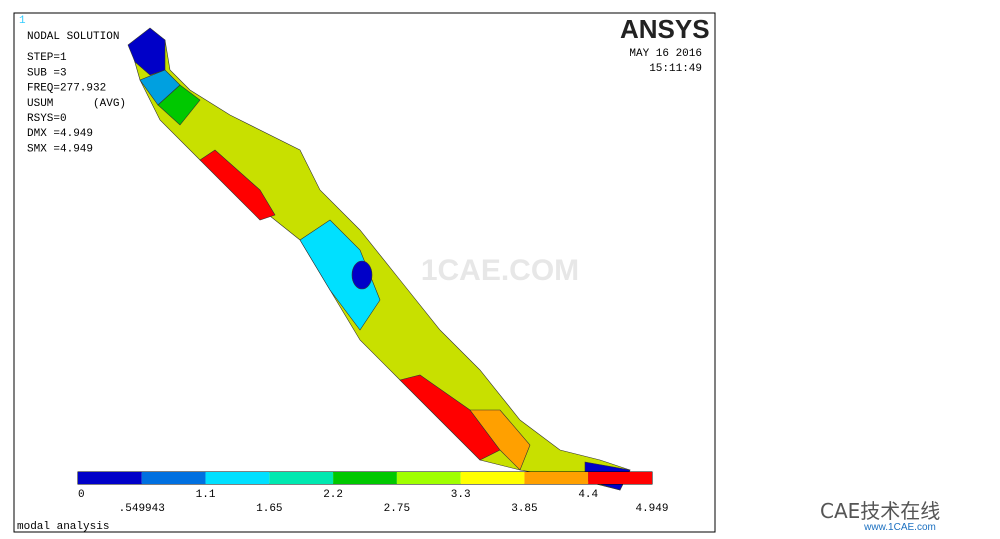 The width and height of the screenshot is (1000, 539). I want to click on legend: 0 1.1 2.2 3.3 4.4 .549943 1.65 2.75 3.85 4.949, so click(373, 493).